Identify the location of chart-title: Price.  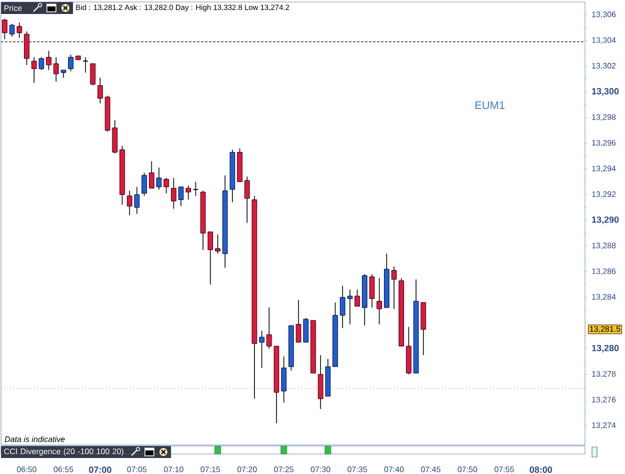
(13, 8).